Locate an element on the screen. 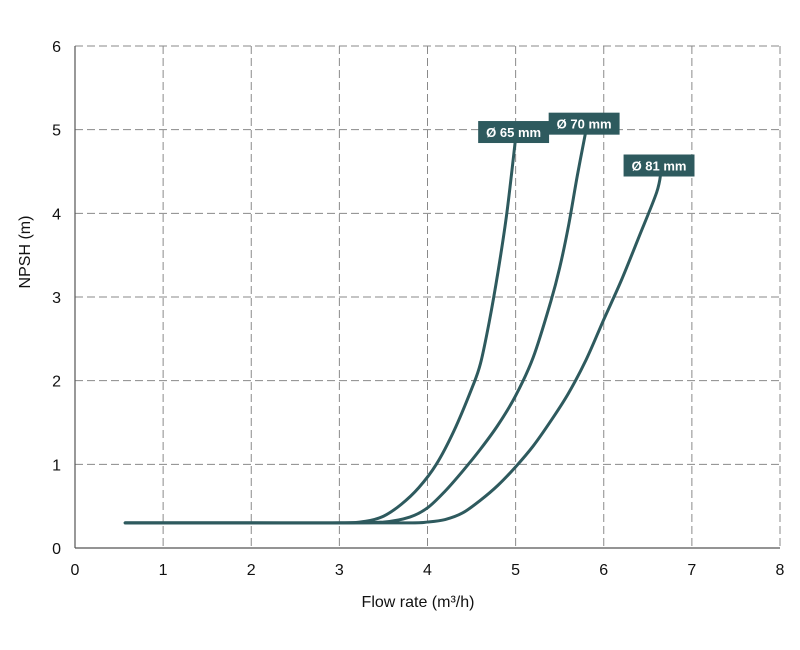  y-tick-label: 0 is located at coordinates (56, 549).